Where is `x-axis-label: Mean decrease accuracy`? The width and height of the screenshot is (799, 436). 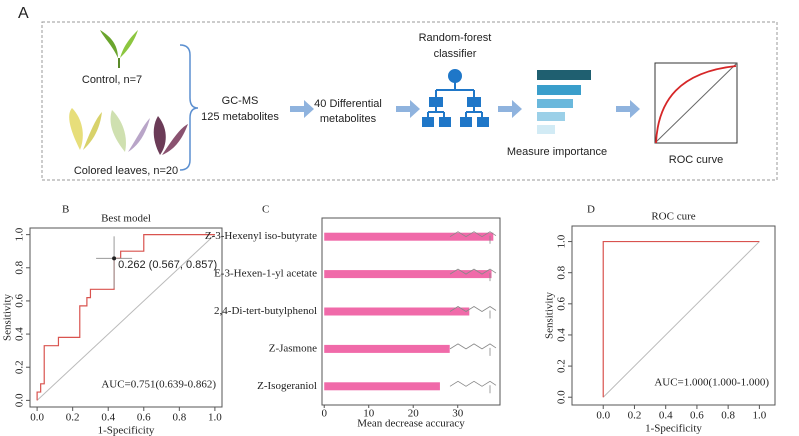 x-axis-label: Mean decrease accuracy is located at coordinates (411, 424).